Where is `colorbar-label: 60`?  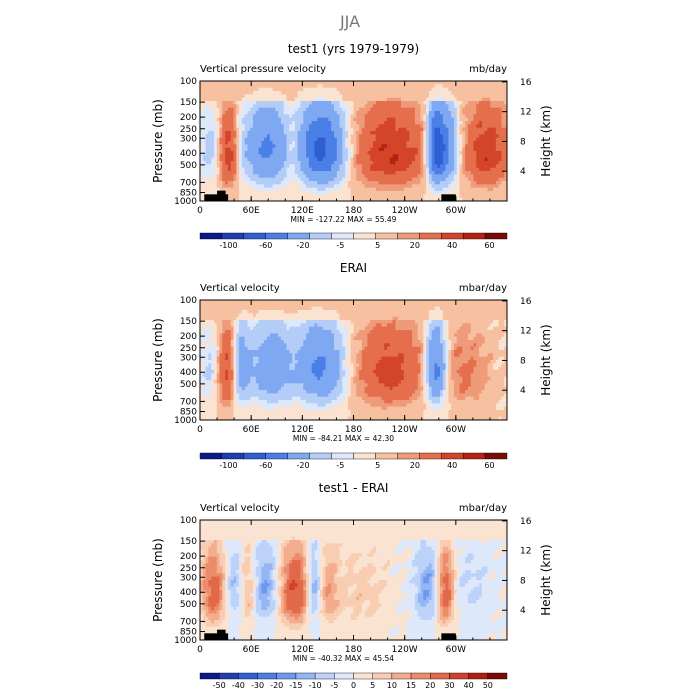 colorbar-label: 60 is located at coordinates (489, 245).